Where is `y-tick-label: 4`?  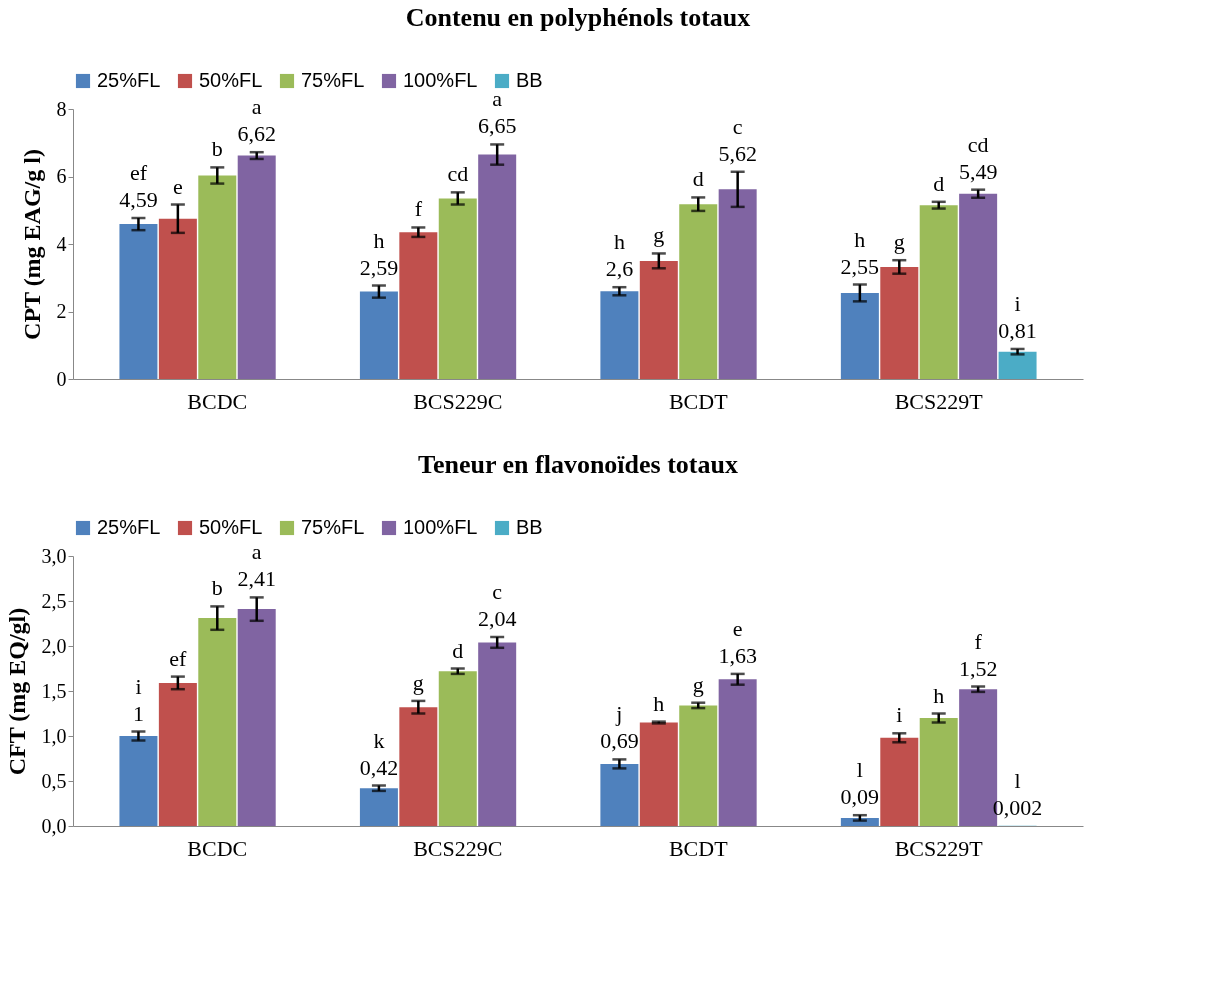
y-tick-label: 4 is located at coordinates (61, 243).